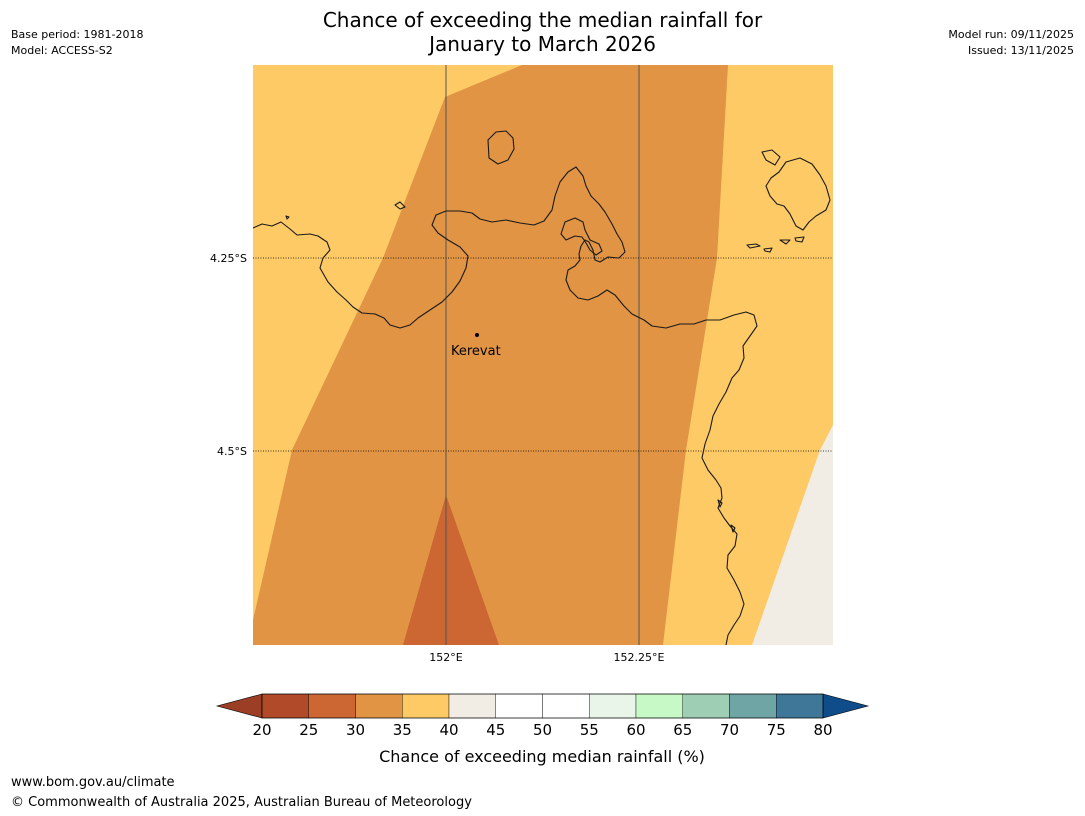 This screenshot has height=816, width=1085. Describe the element at coordinates (232, 451) in the screenshot. I see `lat-label-4-5s: 4.5°S` at that location.